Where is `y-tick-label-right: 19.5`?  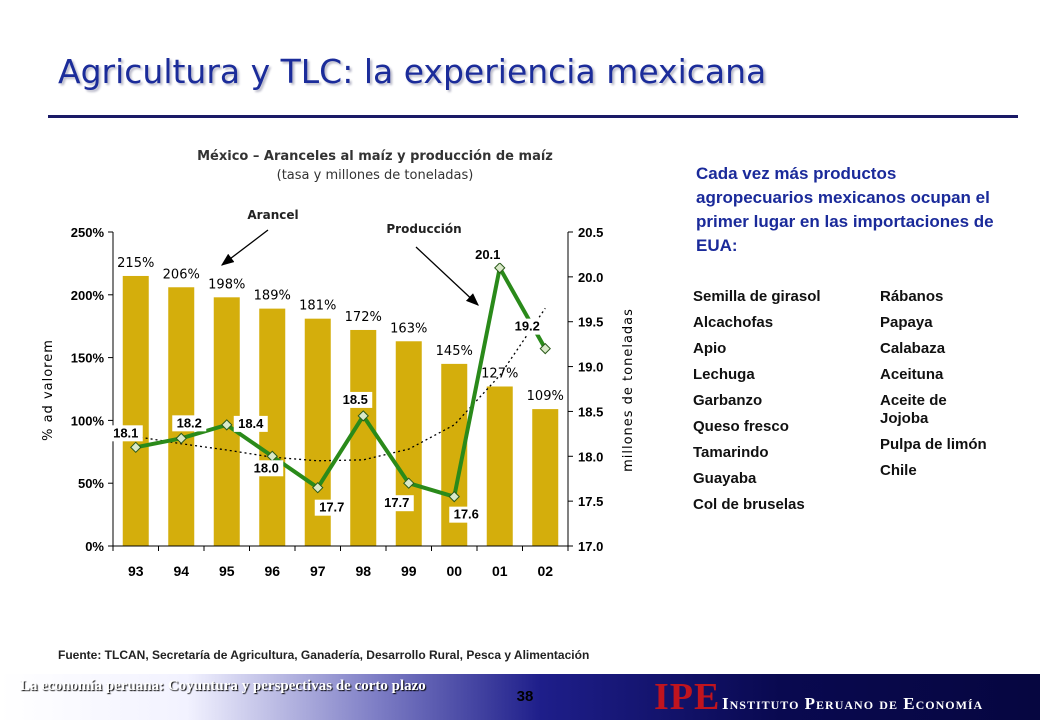
y-tick-label-right: 19.5 is located at coordinates (590, 322).